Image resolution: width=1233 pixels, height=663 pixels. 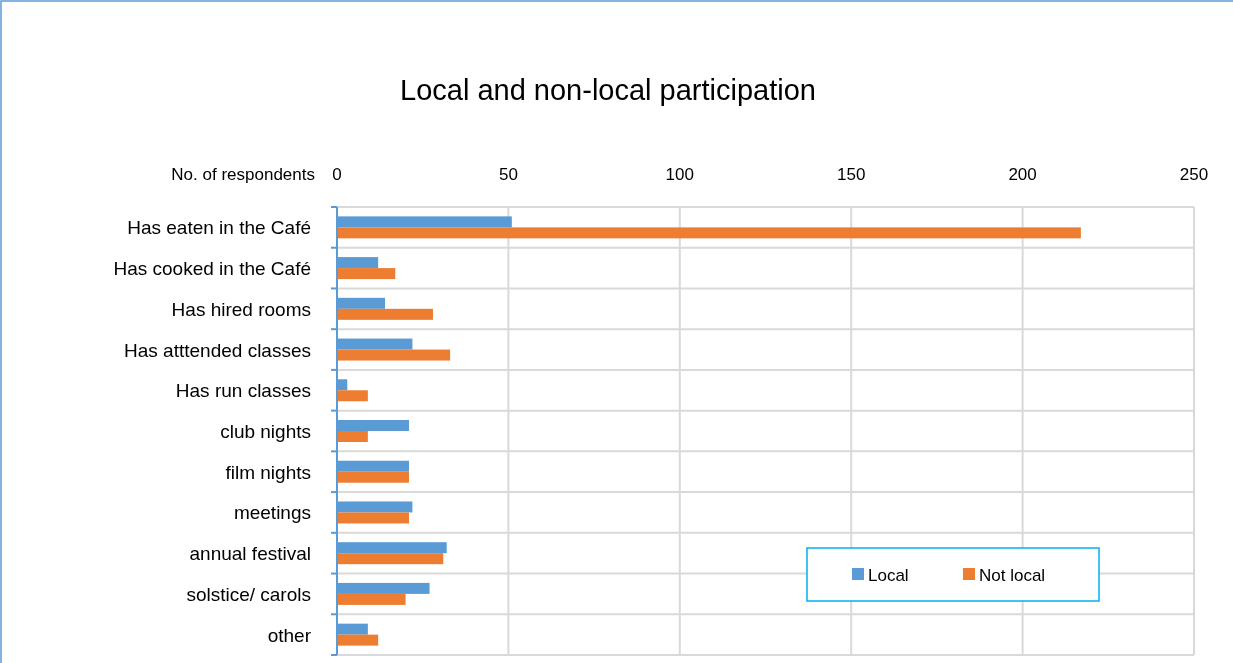 I want to click on y-tick-label: film nights, so click(x=268, y=472).